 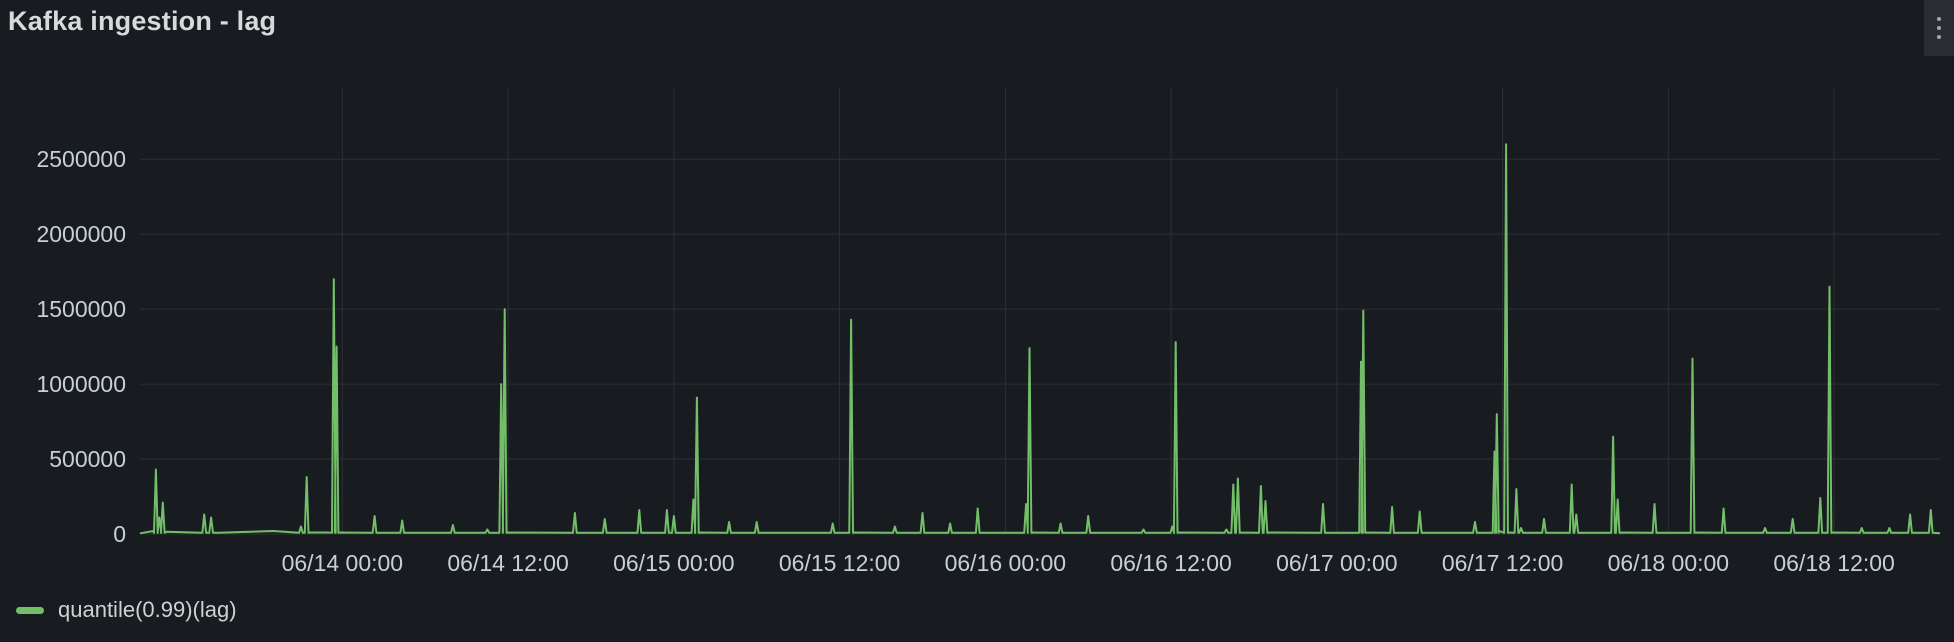 What do you see at coordinates (508, 563) in the screenshot?
I see `x-tick-label: 06/14 12:00` at bounding box center [508, 563].